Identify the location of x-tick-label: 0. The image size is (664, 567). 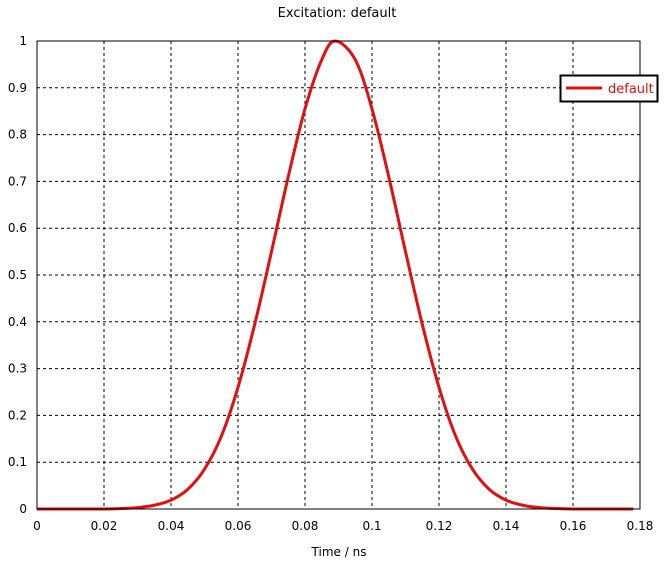
(37, 526).